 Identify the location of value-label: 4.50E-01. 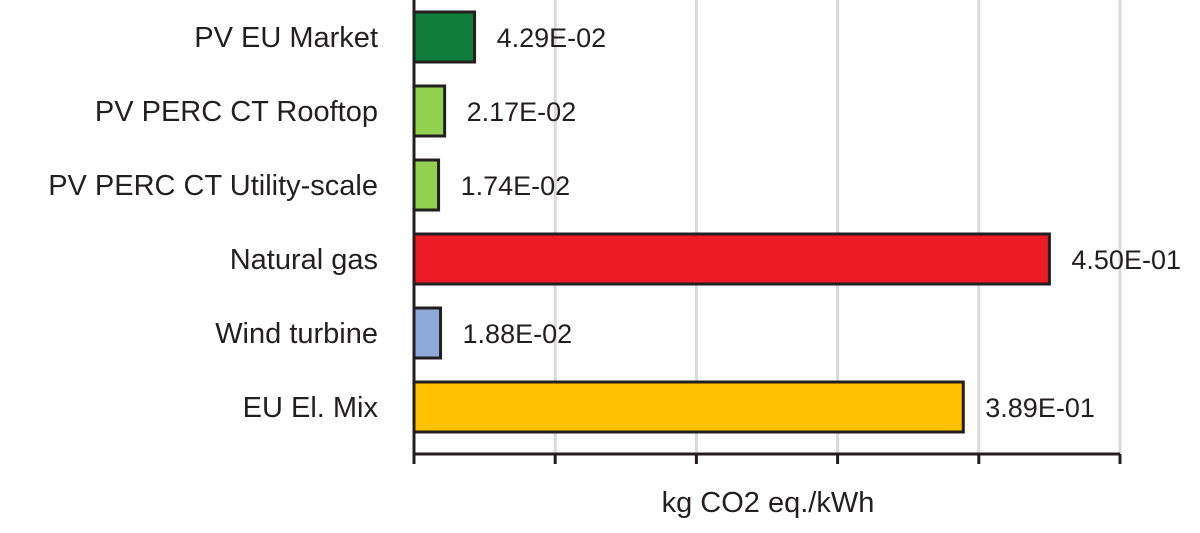
(1126, 260).